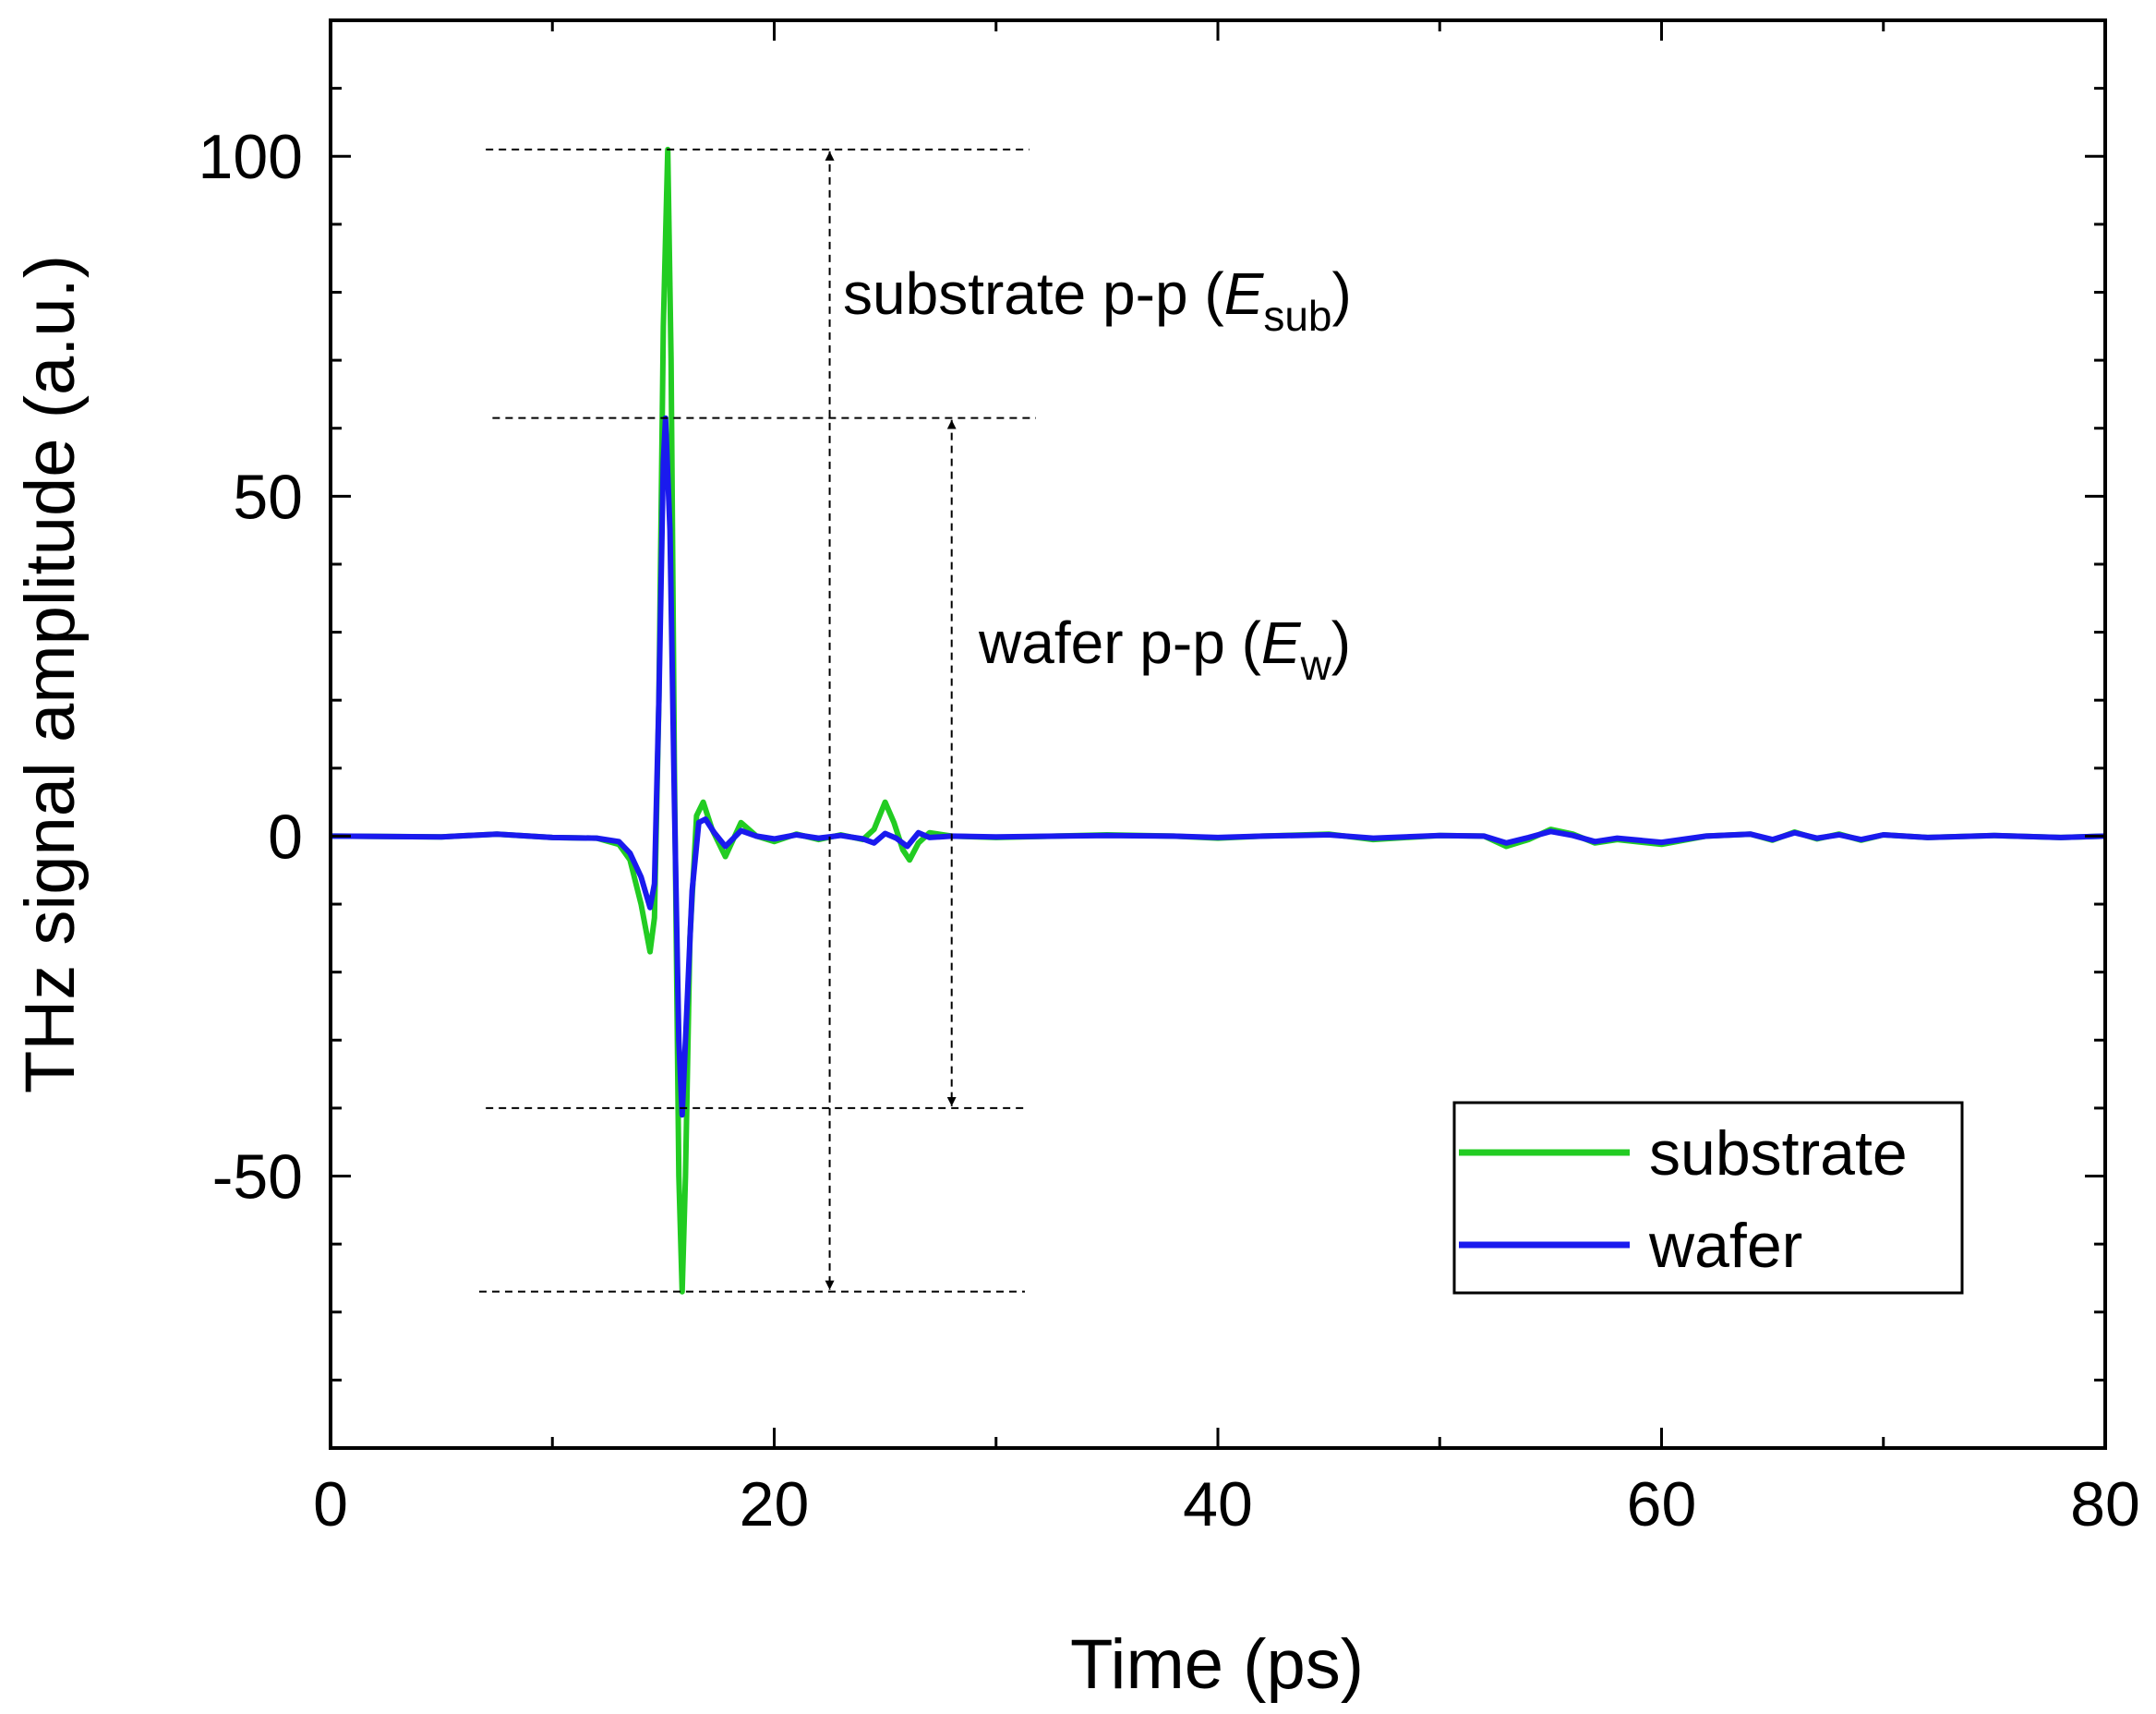  I want to click on x-tick-label: 80, so click(2105, 1504).